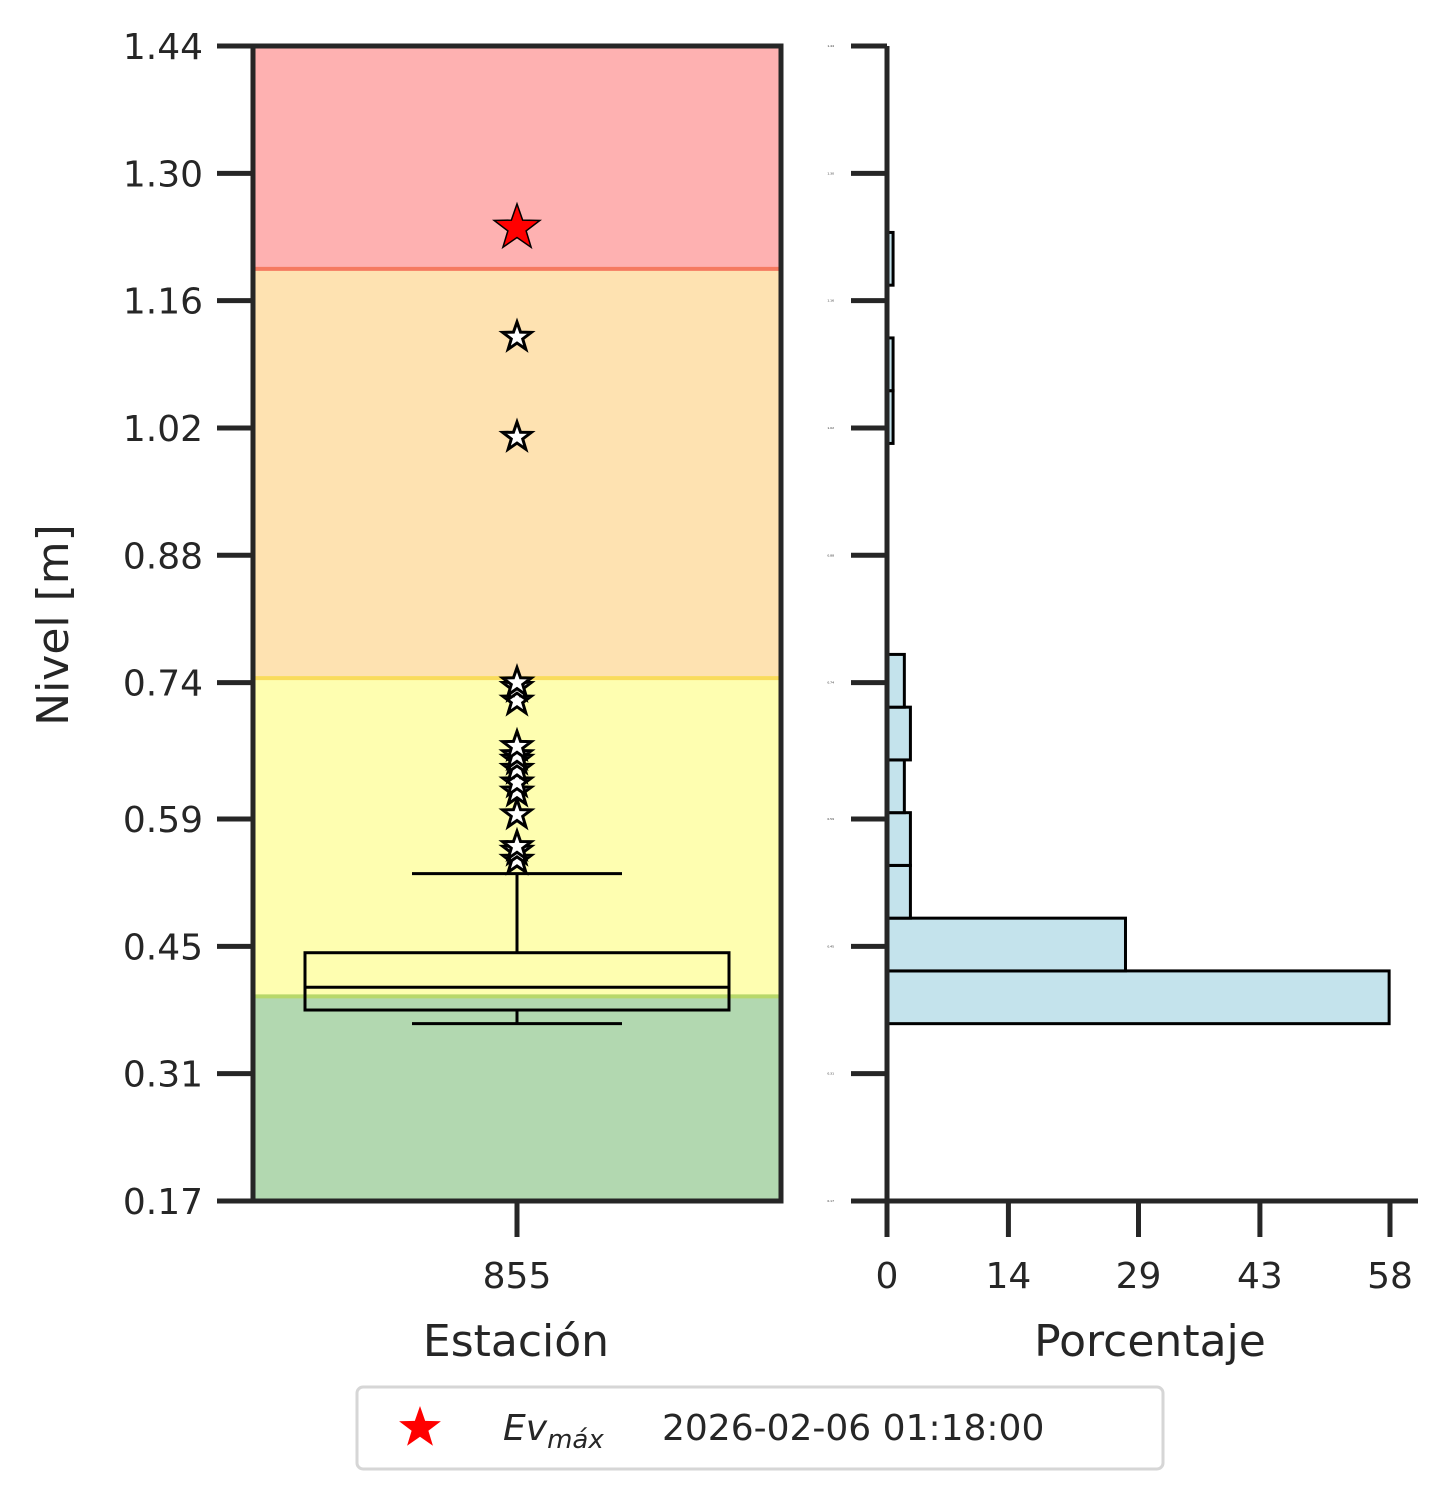  I want to click on histogram-y-tick-label: 1.16, so click(830, 301).